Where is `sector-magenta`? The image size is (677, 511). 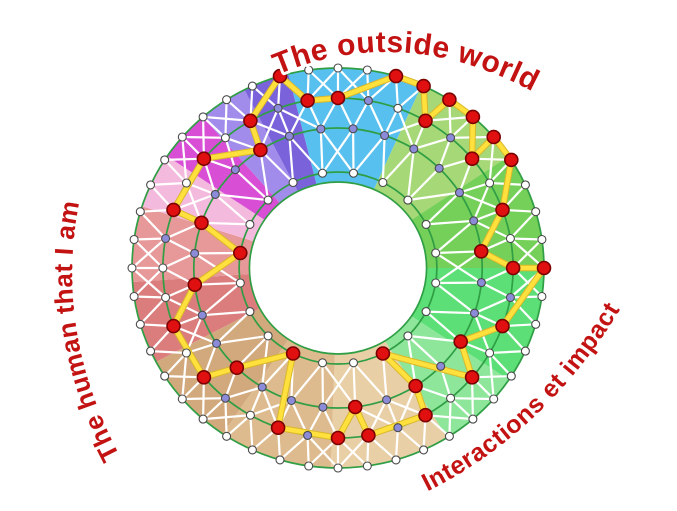
sector-magenta is located at coordinates (223, 168).